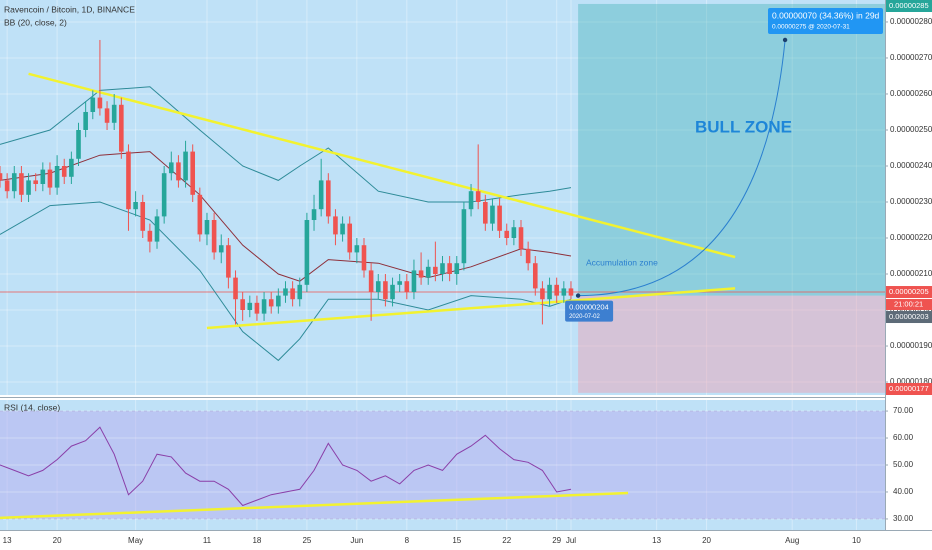 The height and width of the screenshot is (550, 932). Describe the element at coordinates (256, 540) in the screenshot. I see `x-tick-label: 18` at that location.